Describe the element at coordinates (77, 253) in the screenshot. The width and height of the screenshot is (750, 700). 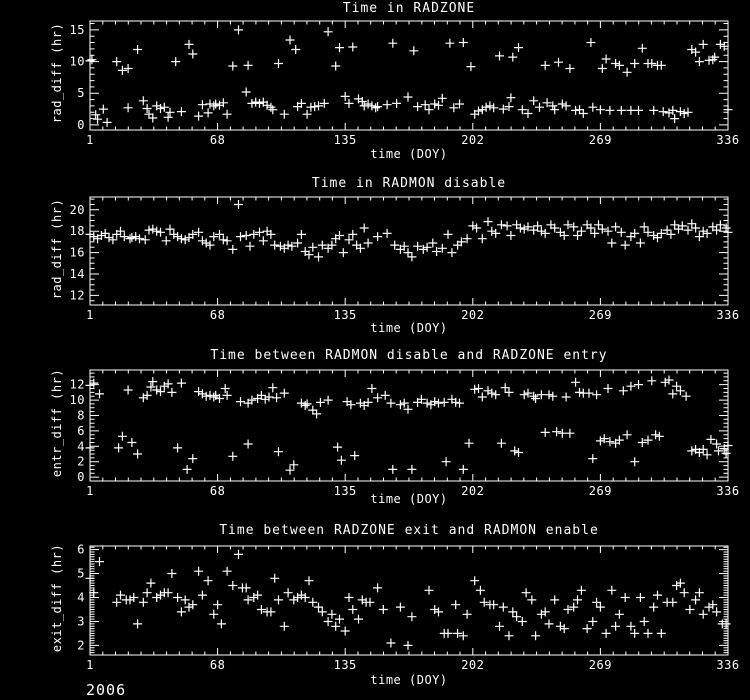
I see `y-tick-label: 16` at that location.